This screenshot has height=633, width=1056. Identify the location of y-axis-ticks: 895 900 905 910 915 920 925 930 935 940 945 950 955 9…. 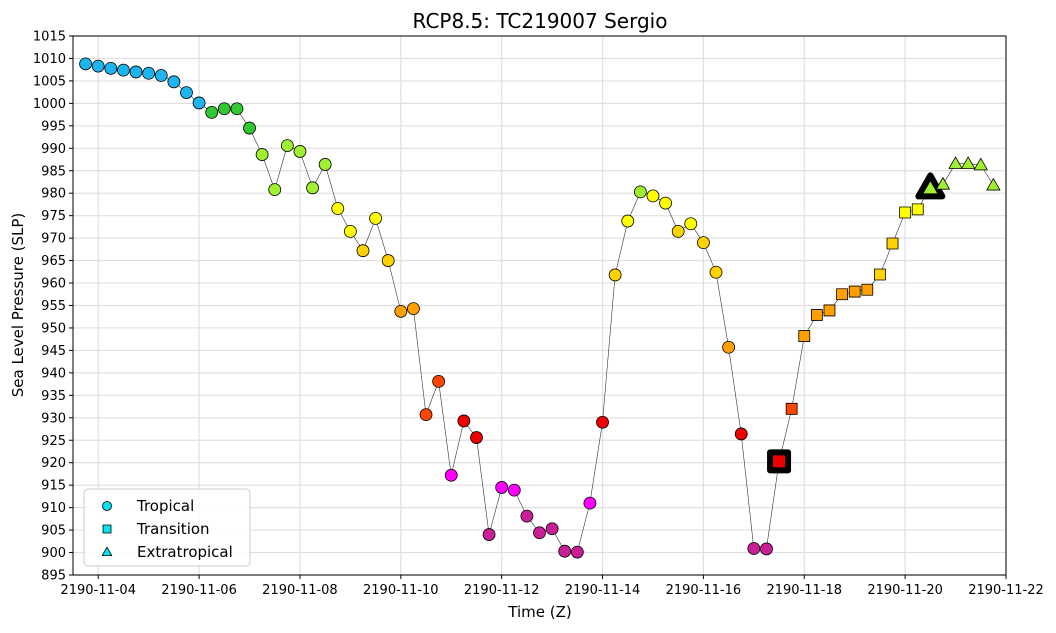
(53, 307).